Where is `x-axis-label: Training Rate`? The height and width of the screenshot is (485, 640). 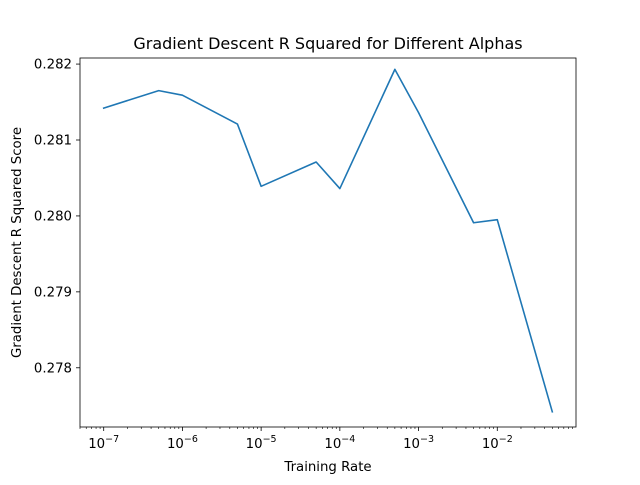 x-axis-label: Training Rate is located at coordinates (327, 467).